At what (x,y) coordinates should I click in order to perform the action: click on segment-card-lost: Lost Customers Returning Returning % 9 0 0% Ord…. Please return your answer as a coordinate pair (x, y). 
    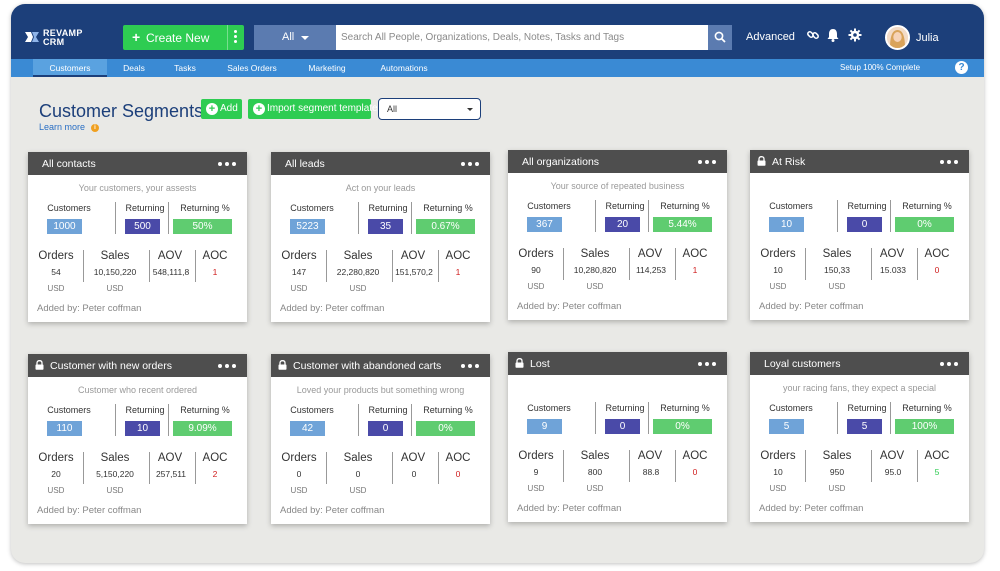
    Looking at the image, I should click on (617, 437).